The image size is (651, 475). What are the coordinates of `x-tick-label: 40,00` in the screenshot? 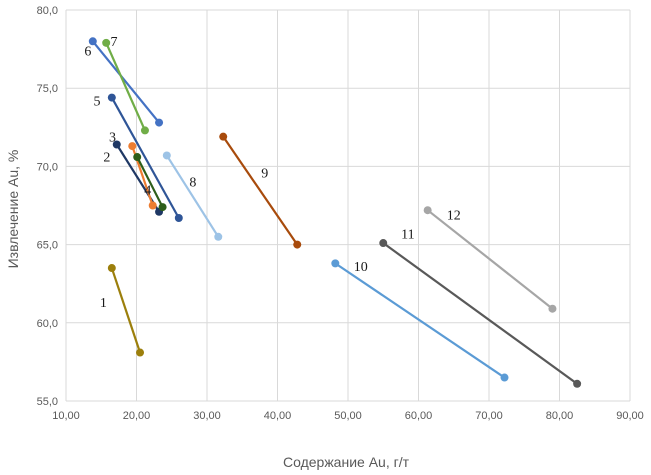 It's located at (278, 416).